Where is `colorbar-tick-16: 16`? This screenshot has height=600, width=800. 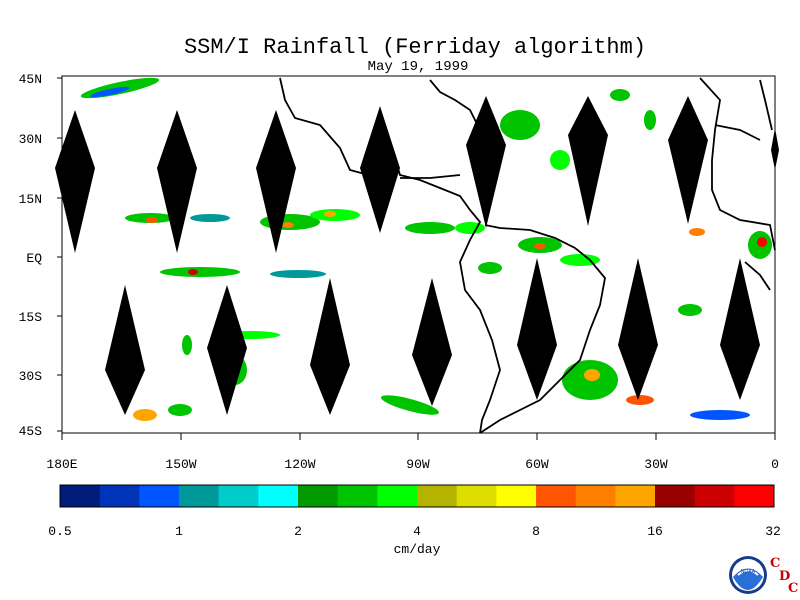 colorbar-tick-16: 16 is located at coordinates (655, 531).